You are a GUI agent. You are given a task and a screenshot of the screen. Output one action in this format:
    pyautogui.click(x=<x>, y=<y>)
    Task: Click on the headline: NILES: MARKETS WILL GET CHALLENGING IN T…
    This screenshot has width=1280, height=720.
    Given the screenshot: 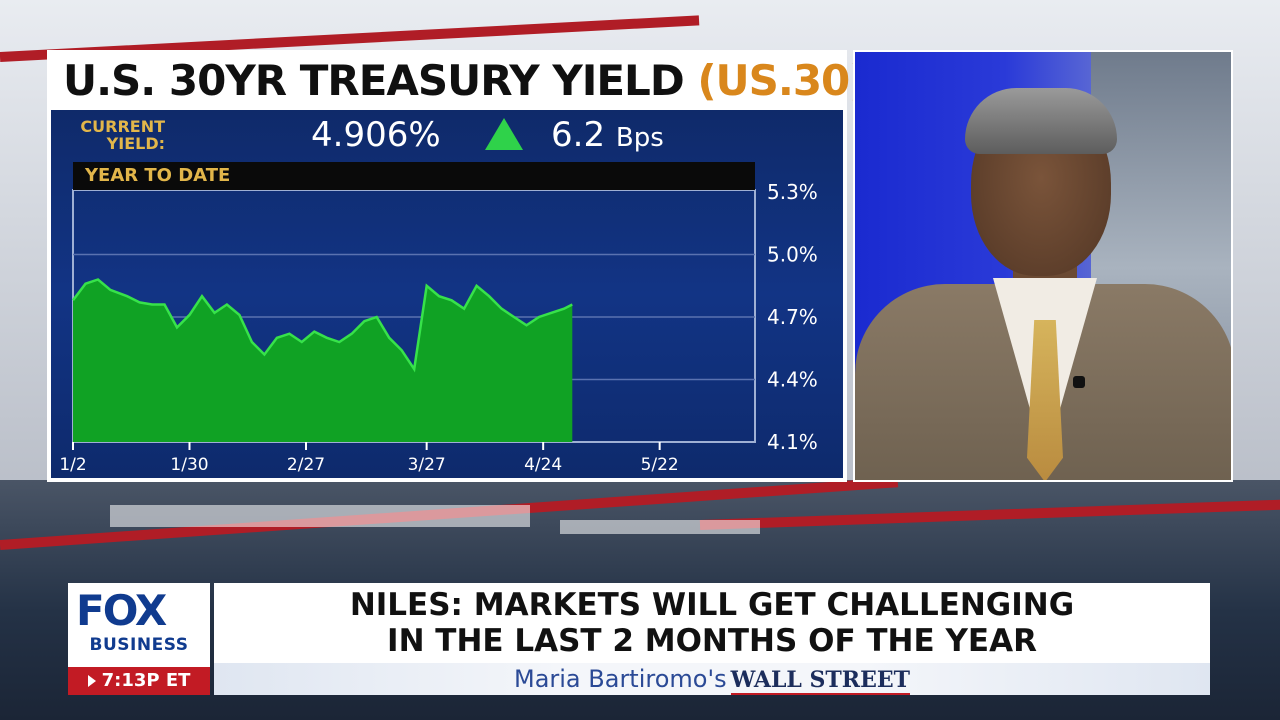 What is the action you would take?
    pyautogui.click(x=712, y=623)
    